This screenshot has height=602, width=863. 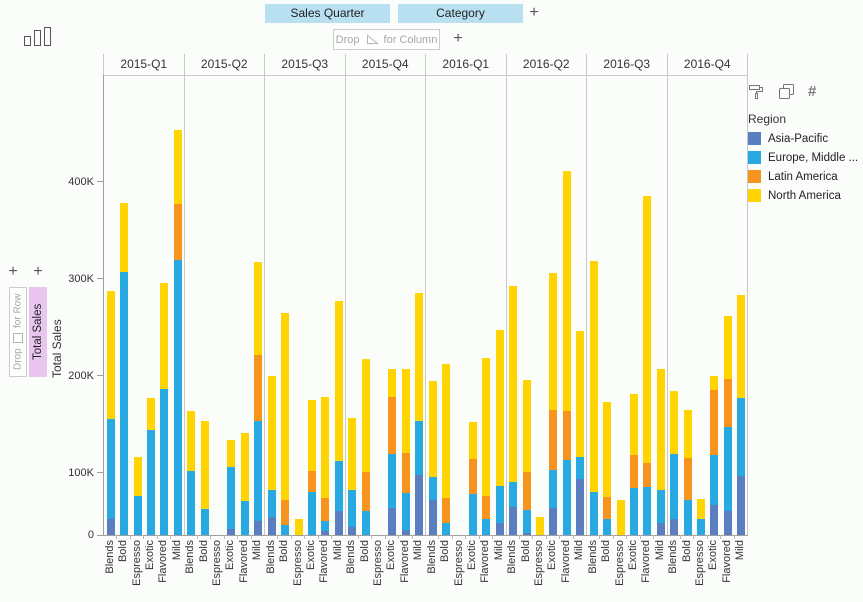 I want to click on bar-2016-Q3-Bold, so click(x=607, y=305).